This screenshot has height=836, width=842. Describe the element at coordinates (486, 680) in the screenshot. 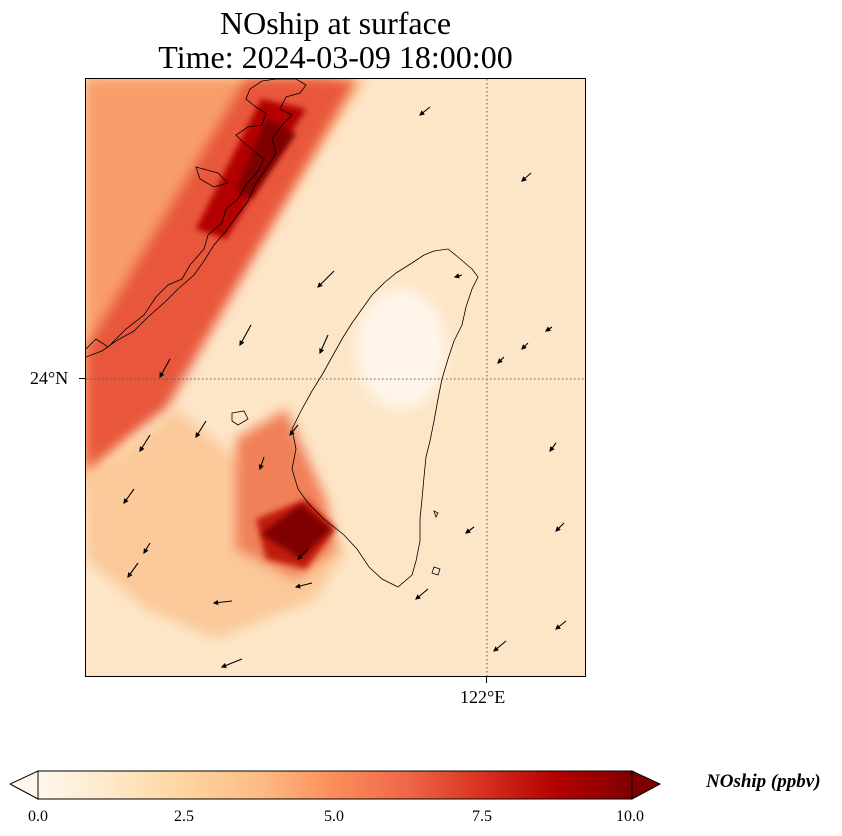

I see `lon-tick-mark` at that location.